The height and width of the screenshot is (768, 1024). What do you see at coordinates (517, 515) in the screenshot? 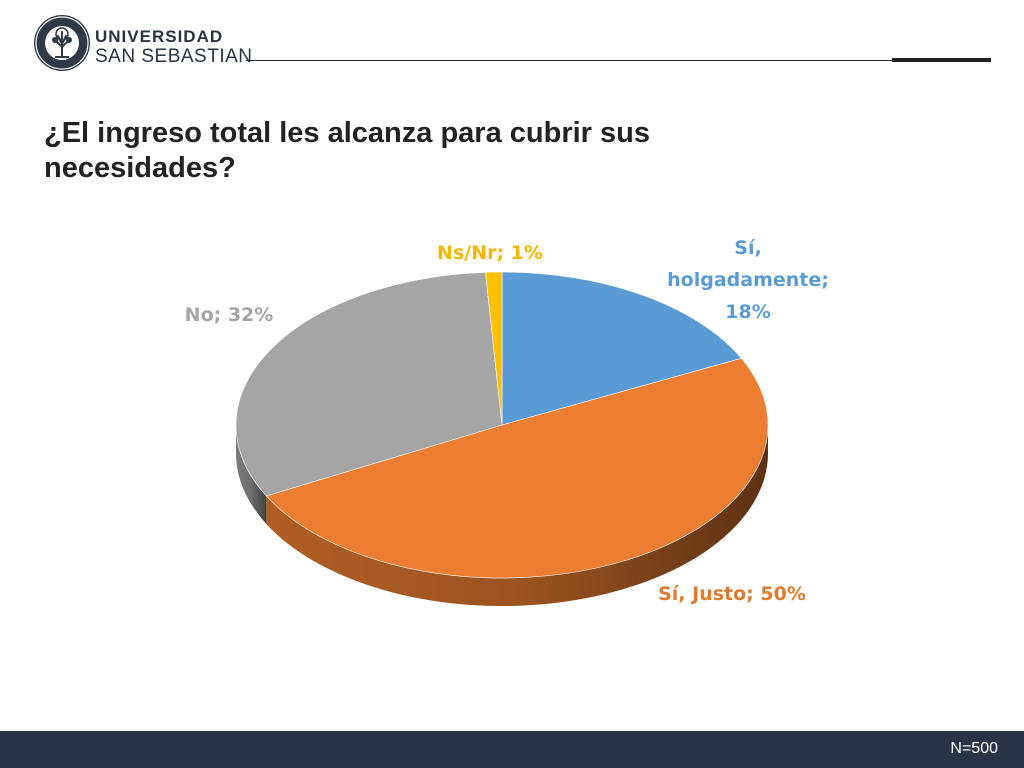
I see `pie-side-shading-si-justo` at bounding box center [517, 515].